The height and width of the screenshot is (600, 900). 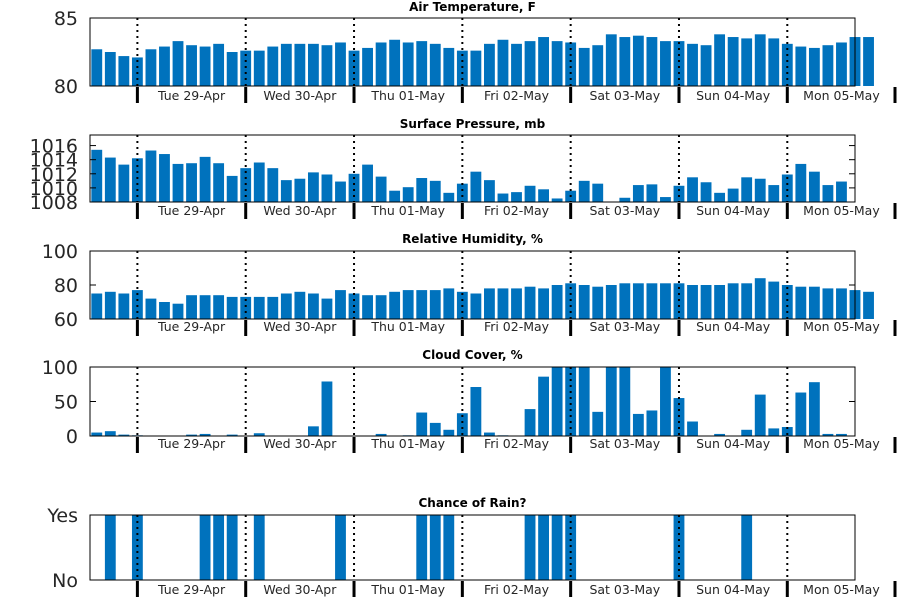 I want to click on y-tick-label: 1012, so click(x=54, y=175).